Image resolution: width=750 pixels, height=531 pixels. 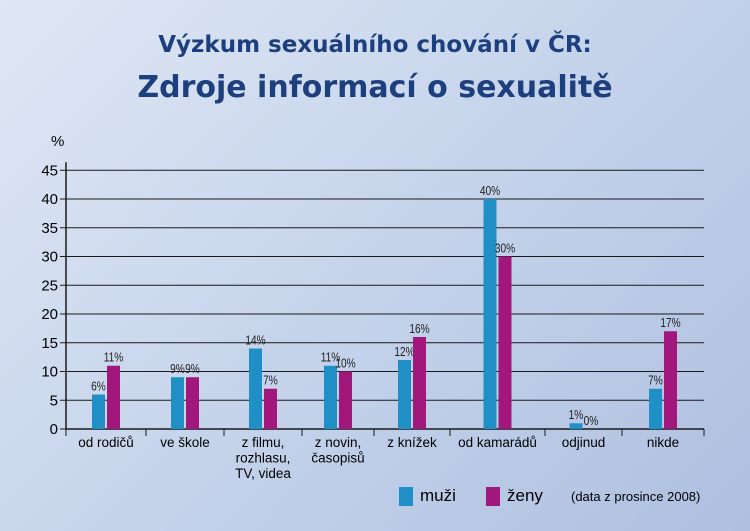 What do you see at coordinates (636, 496) in the screenshot?
I see `data-source-note: (data z prosince 2008)` at bounding box center [636, 496].